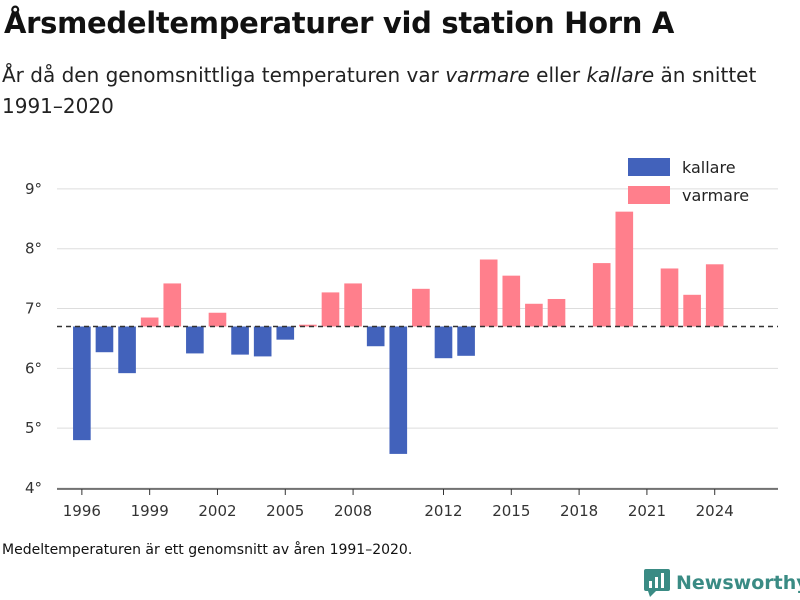 Image resolution: width=800 pixels, height=600 pixels. What do you see at coordinates (149, 322) in the screenshot?
I see `bar-1999` at bounding box center [149, 322].